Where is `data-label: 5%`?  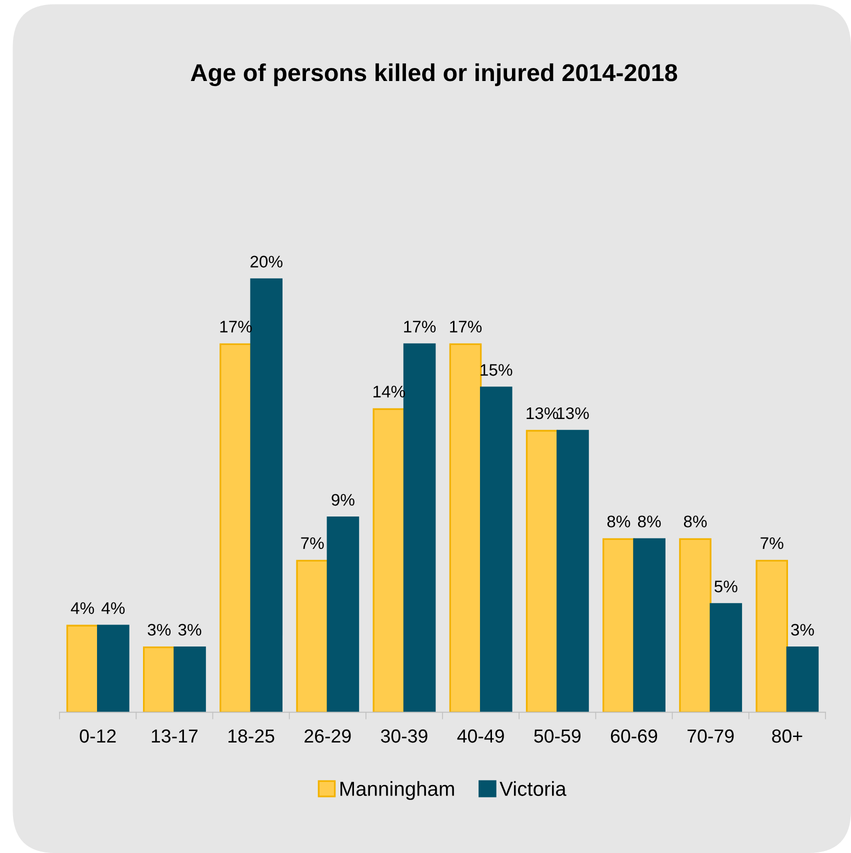 data-label: 5% is located at coordinates (726, 586).